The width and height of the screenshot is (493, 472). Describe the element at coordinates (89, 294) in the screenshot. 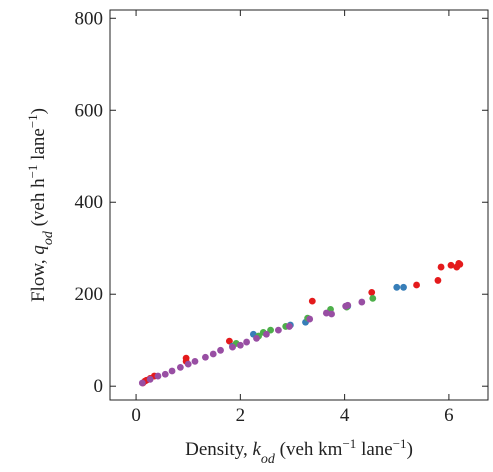

I see `y-tick-label: 200` at that location.